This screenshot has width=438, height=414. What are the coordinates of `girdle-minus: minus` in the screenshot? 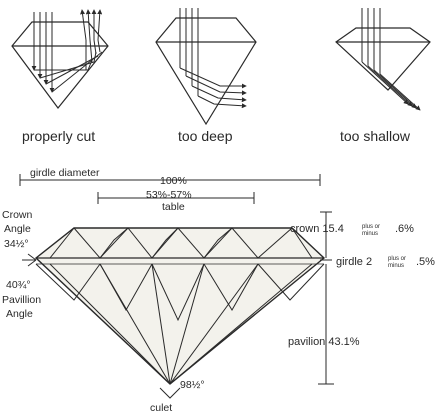 It's located at (396, 266).